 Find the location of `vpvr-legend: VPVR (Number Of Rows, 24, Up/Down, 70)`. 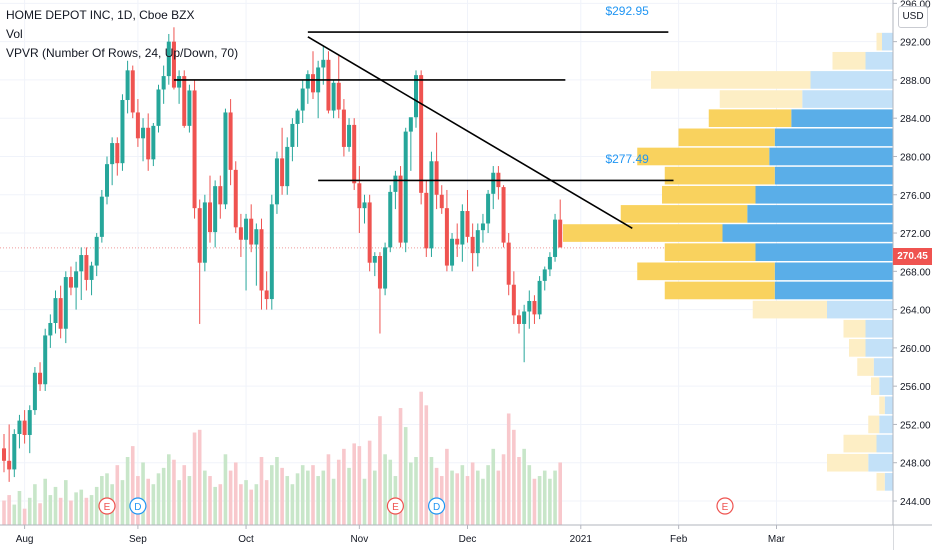

vpvr-legend: VPVR (Number Of Rows, 24, Up/Down, 70) is located at coordinates (122, 53).